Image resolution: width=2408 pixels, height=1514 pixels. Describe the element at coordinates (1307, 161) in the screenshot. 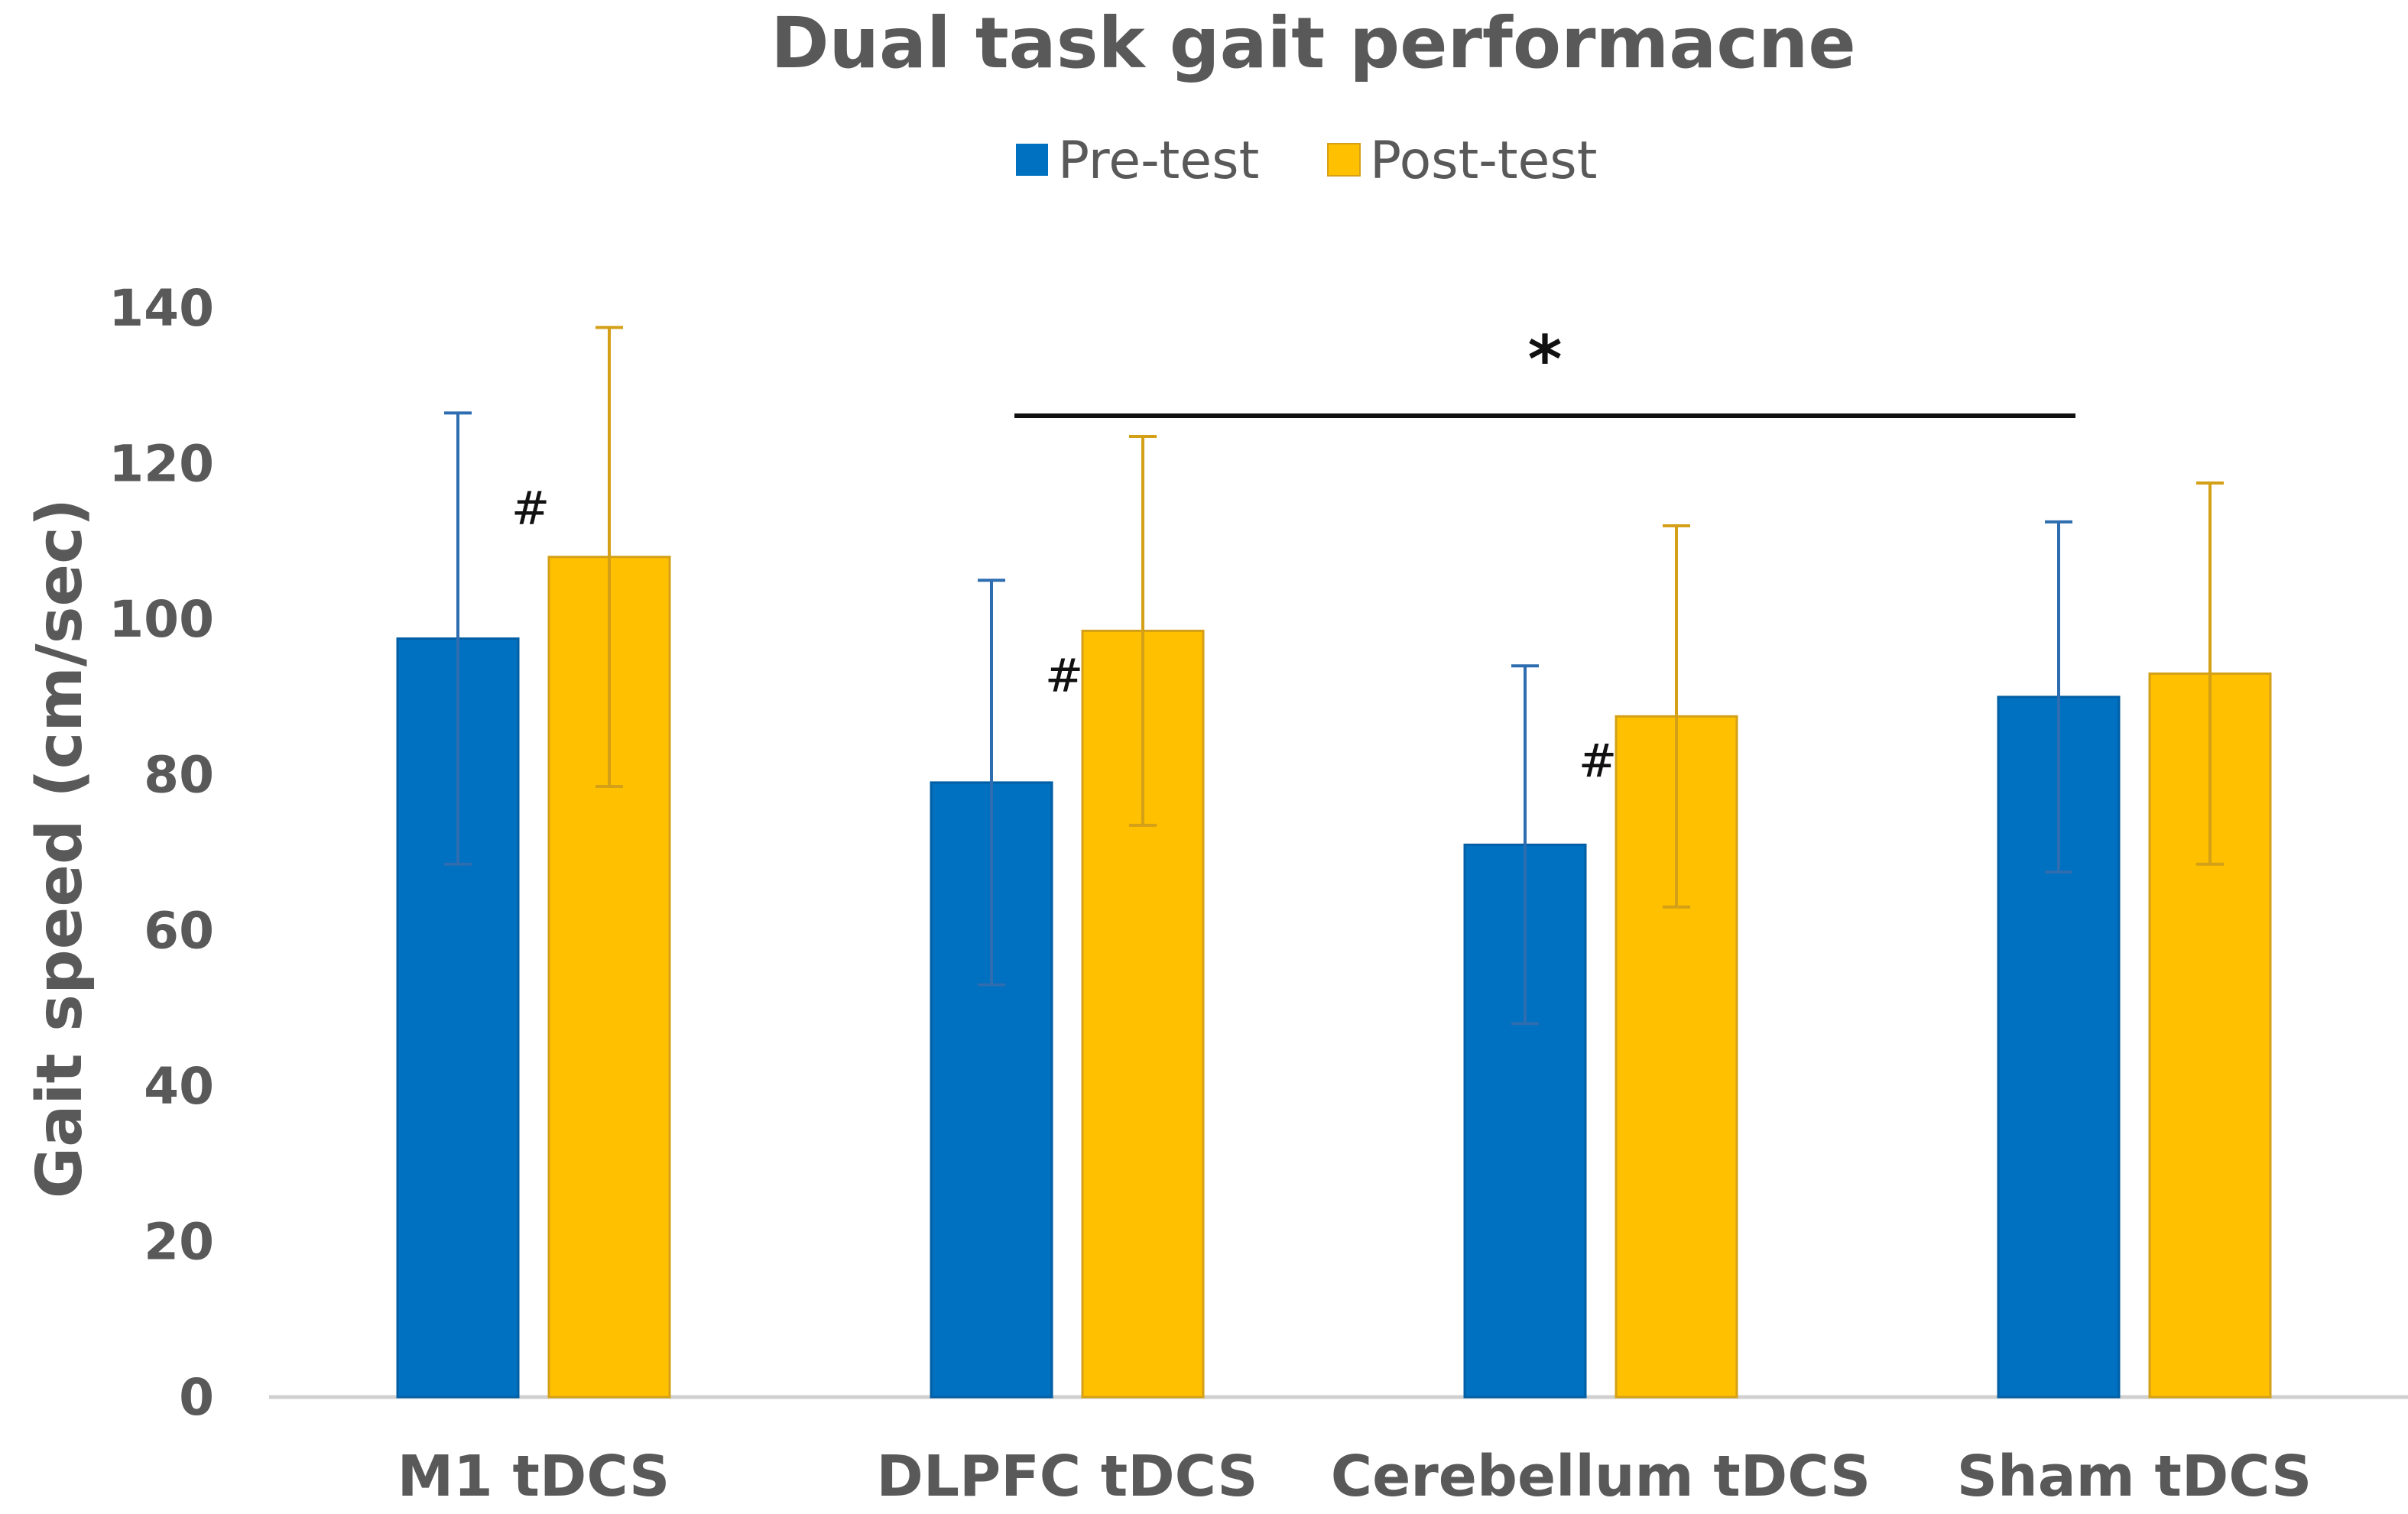

I see `legend: Pre-test Post-test` at that location.